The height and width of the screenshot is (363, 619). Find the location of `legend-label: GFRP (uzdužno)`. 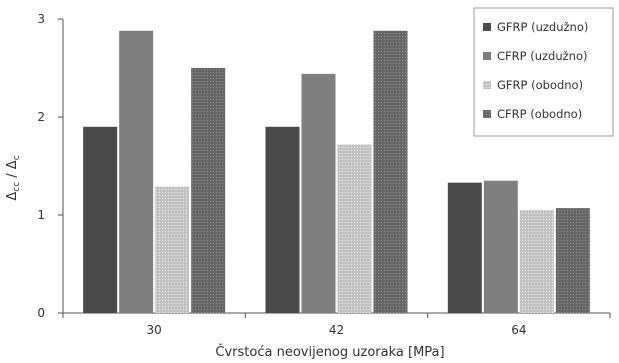

legend-label: GFRP (uzdužno) is located at coordinates (542, 27).